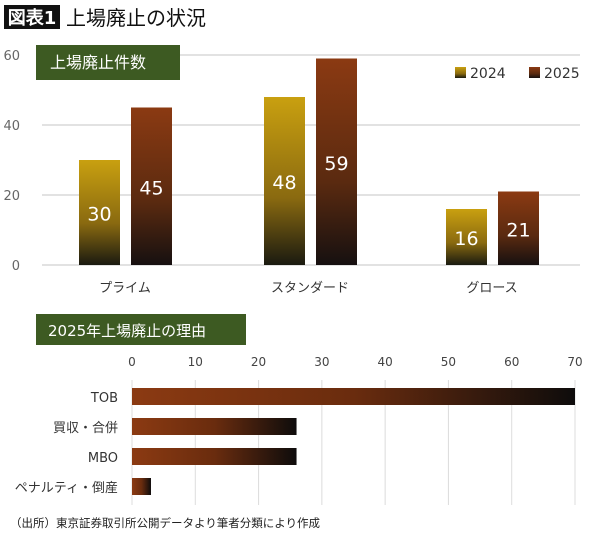 The image size is (600, 538). What do you see at coordinates (104, 398) in the screenshot?
I see `y-tick-label: TOB` at bounding box center [104, 398].